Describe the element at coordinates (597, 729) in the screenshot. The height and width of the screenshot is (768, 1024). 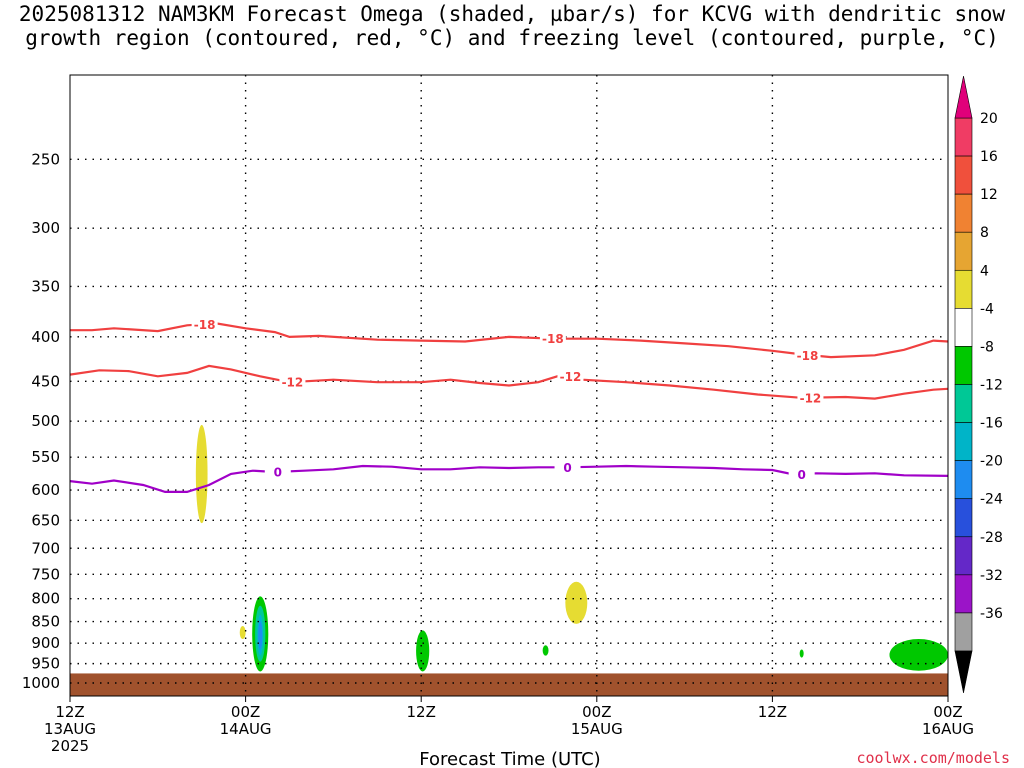
I see `x-tick-label-3-2: 15AUG` at that location.